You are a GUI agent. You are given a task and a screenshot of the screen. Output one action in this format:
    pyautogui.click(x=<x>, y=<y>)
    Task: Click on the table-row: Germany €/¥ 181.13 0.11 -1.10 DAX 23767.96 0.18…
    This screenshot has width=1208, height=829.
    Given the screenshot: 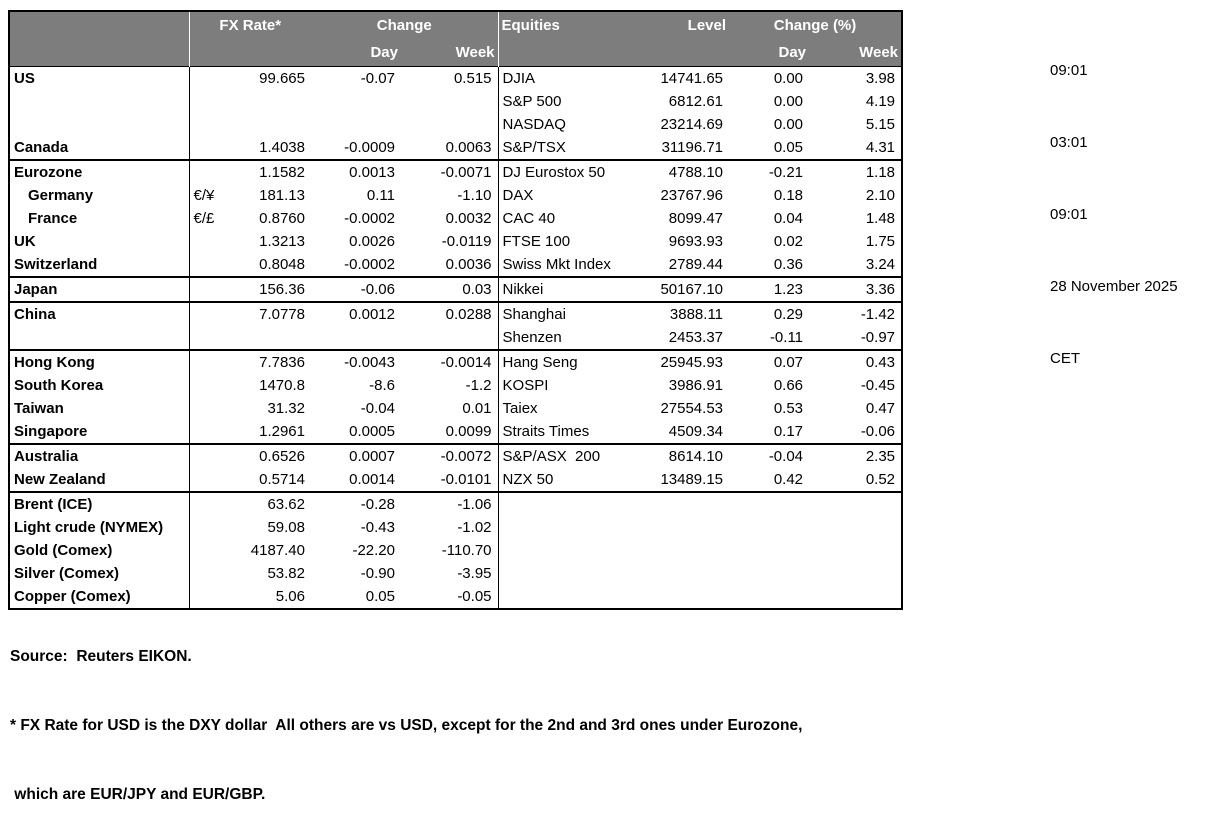 What is the action you would take?
    pyautogui.click(x=455, y=195)
    